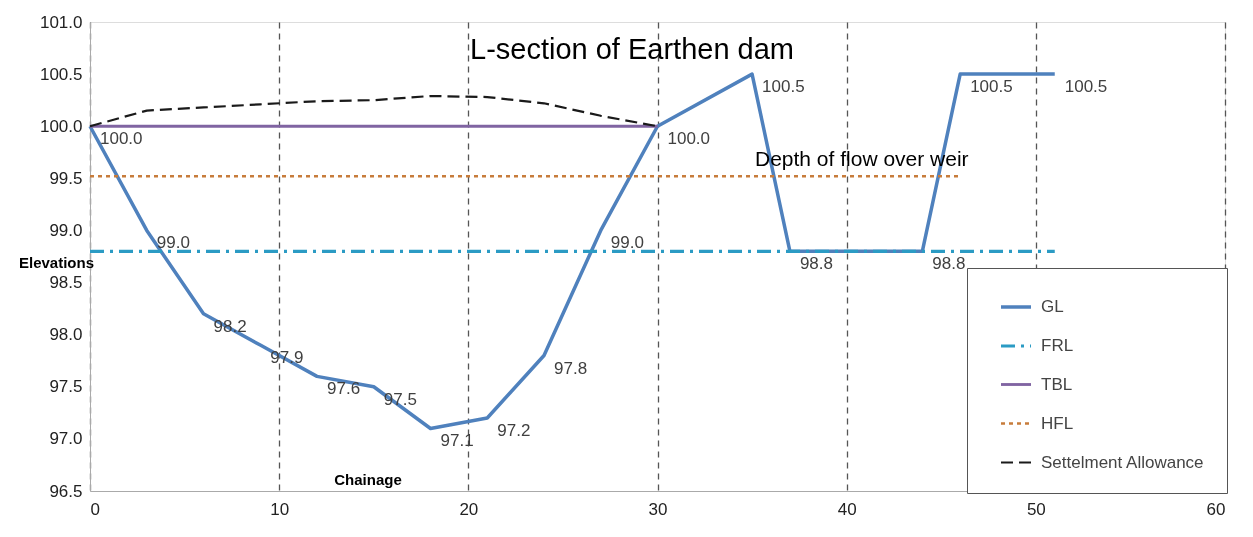  What do you see at coordinates (847, 509) in the screenshot?
I see `x-tick-label: 40` at bounding box center [847, 509].